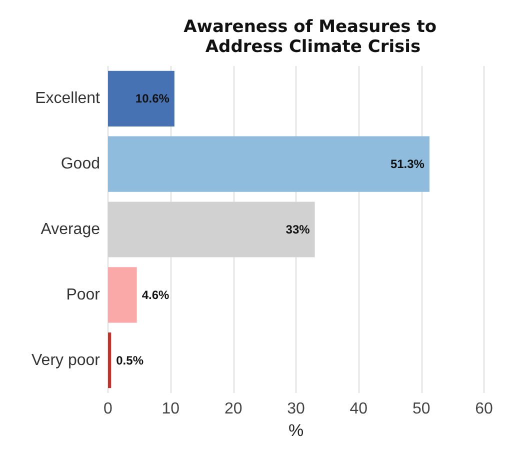 Image resolution: width=517 pixels, height=463 pixels. Describe the element at coordinates (171, 409) in the screenshot. I see `x-tick-label: 10` at that location.